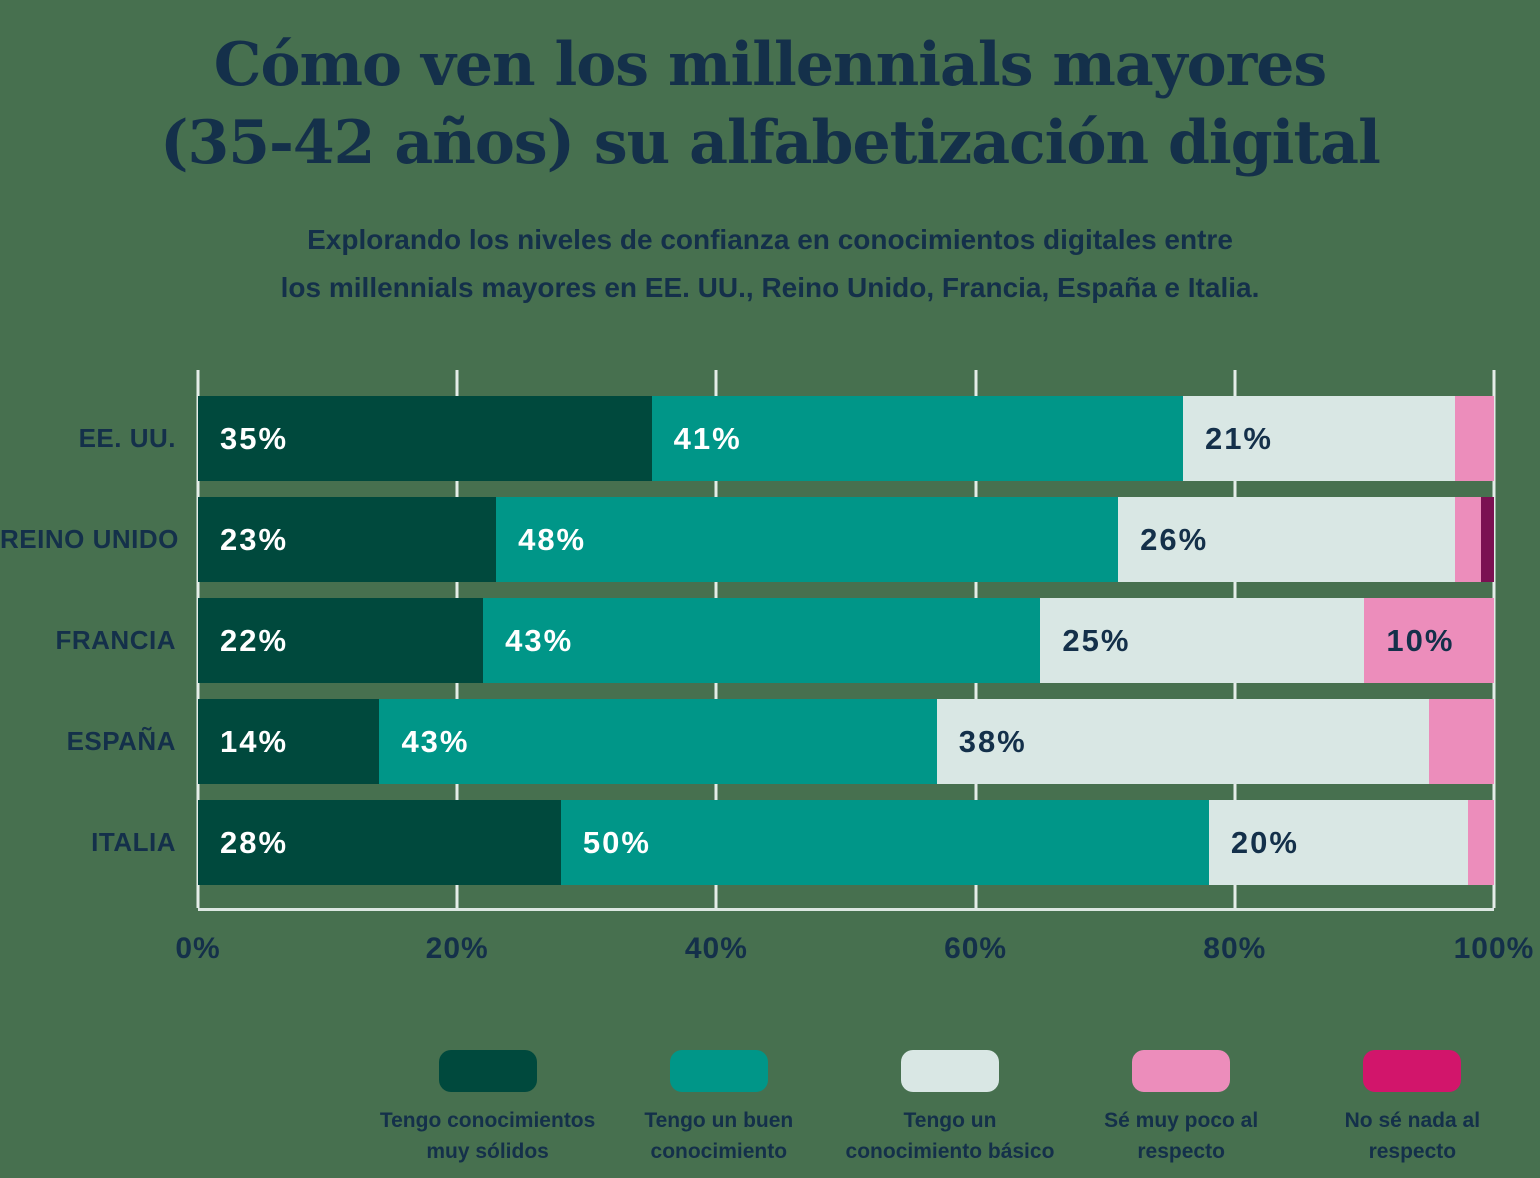  What do you see at coordinates (1183, 741) in the screenshot?
I see `bar-segment: 38%` at bounding box center [1183, 741].